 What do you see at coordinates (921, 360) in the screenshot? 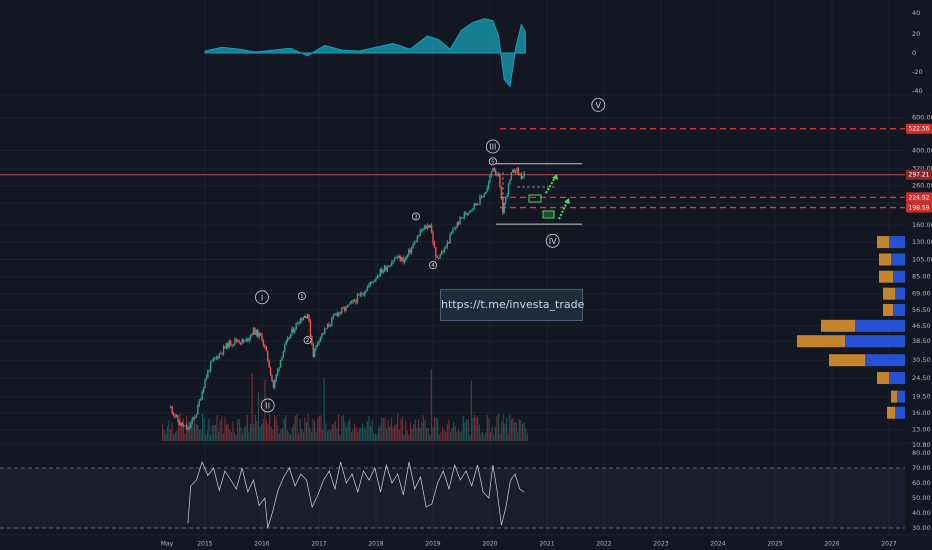
I see `price-tick-label: 30.50` at bounding box center [921, 360].